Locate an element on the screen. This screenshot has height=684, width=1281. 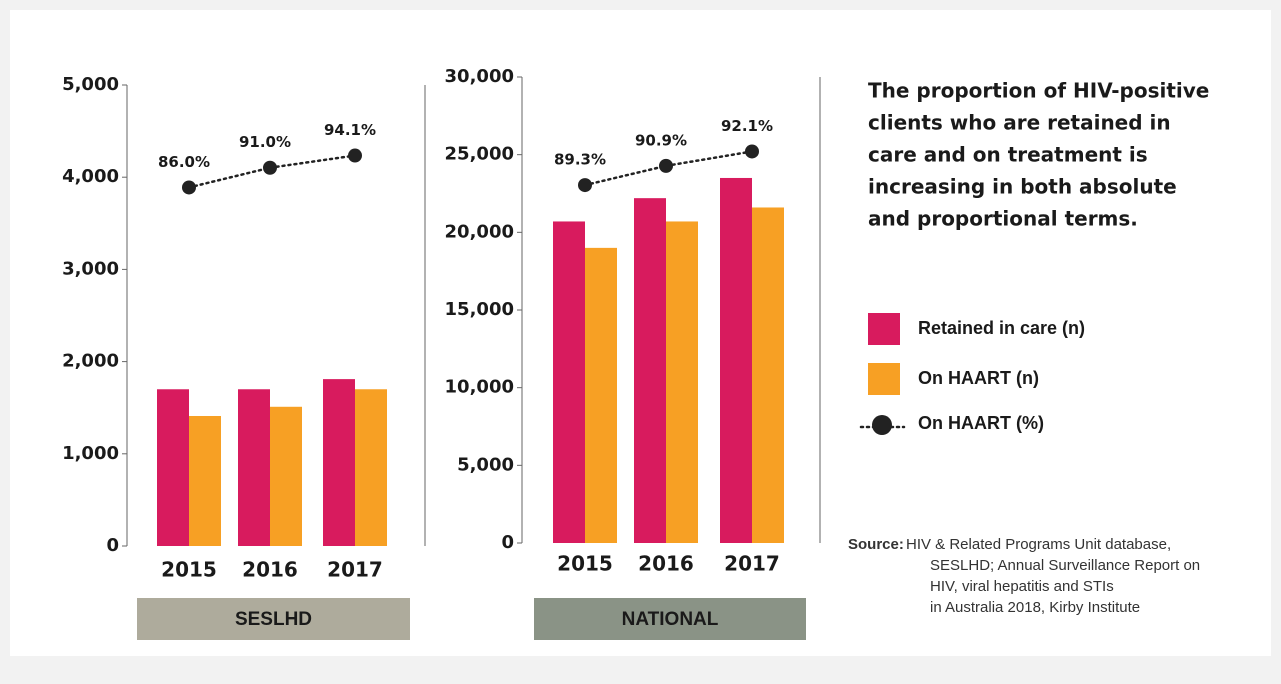
description: clients who are retained in is located at coordinates (1019, 123).